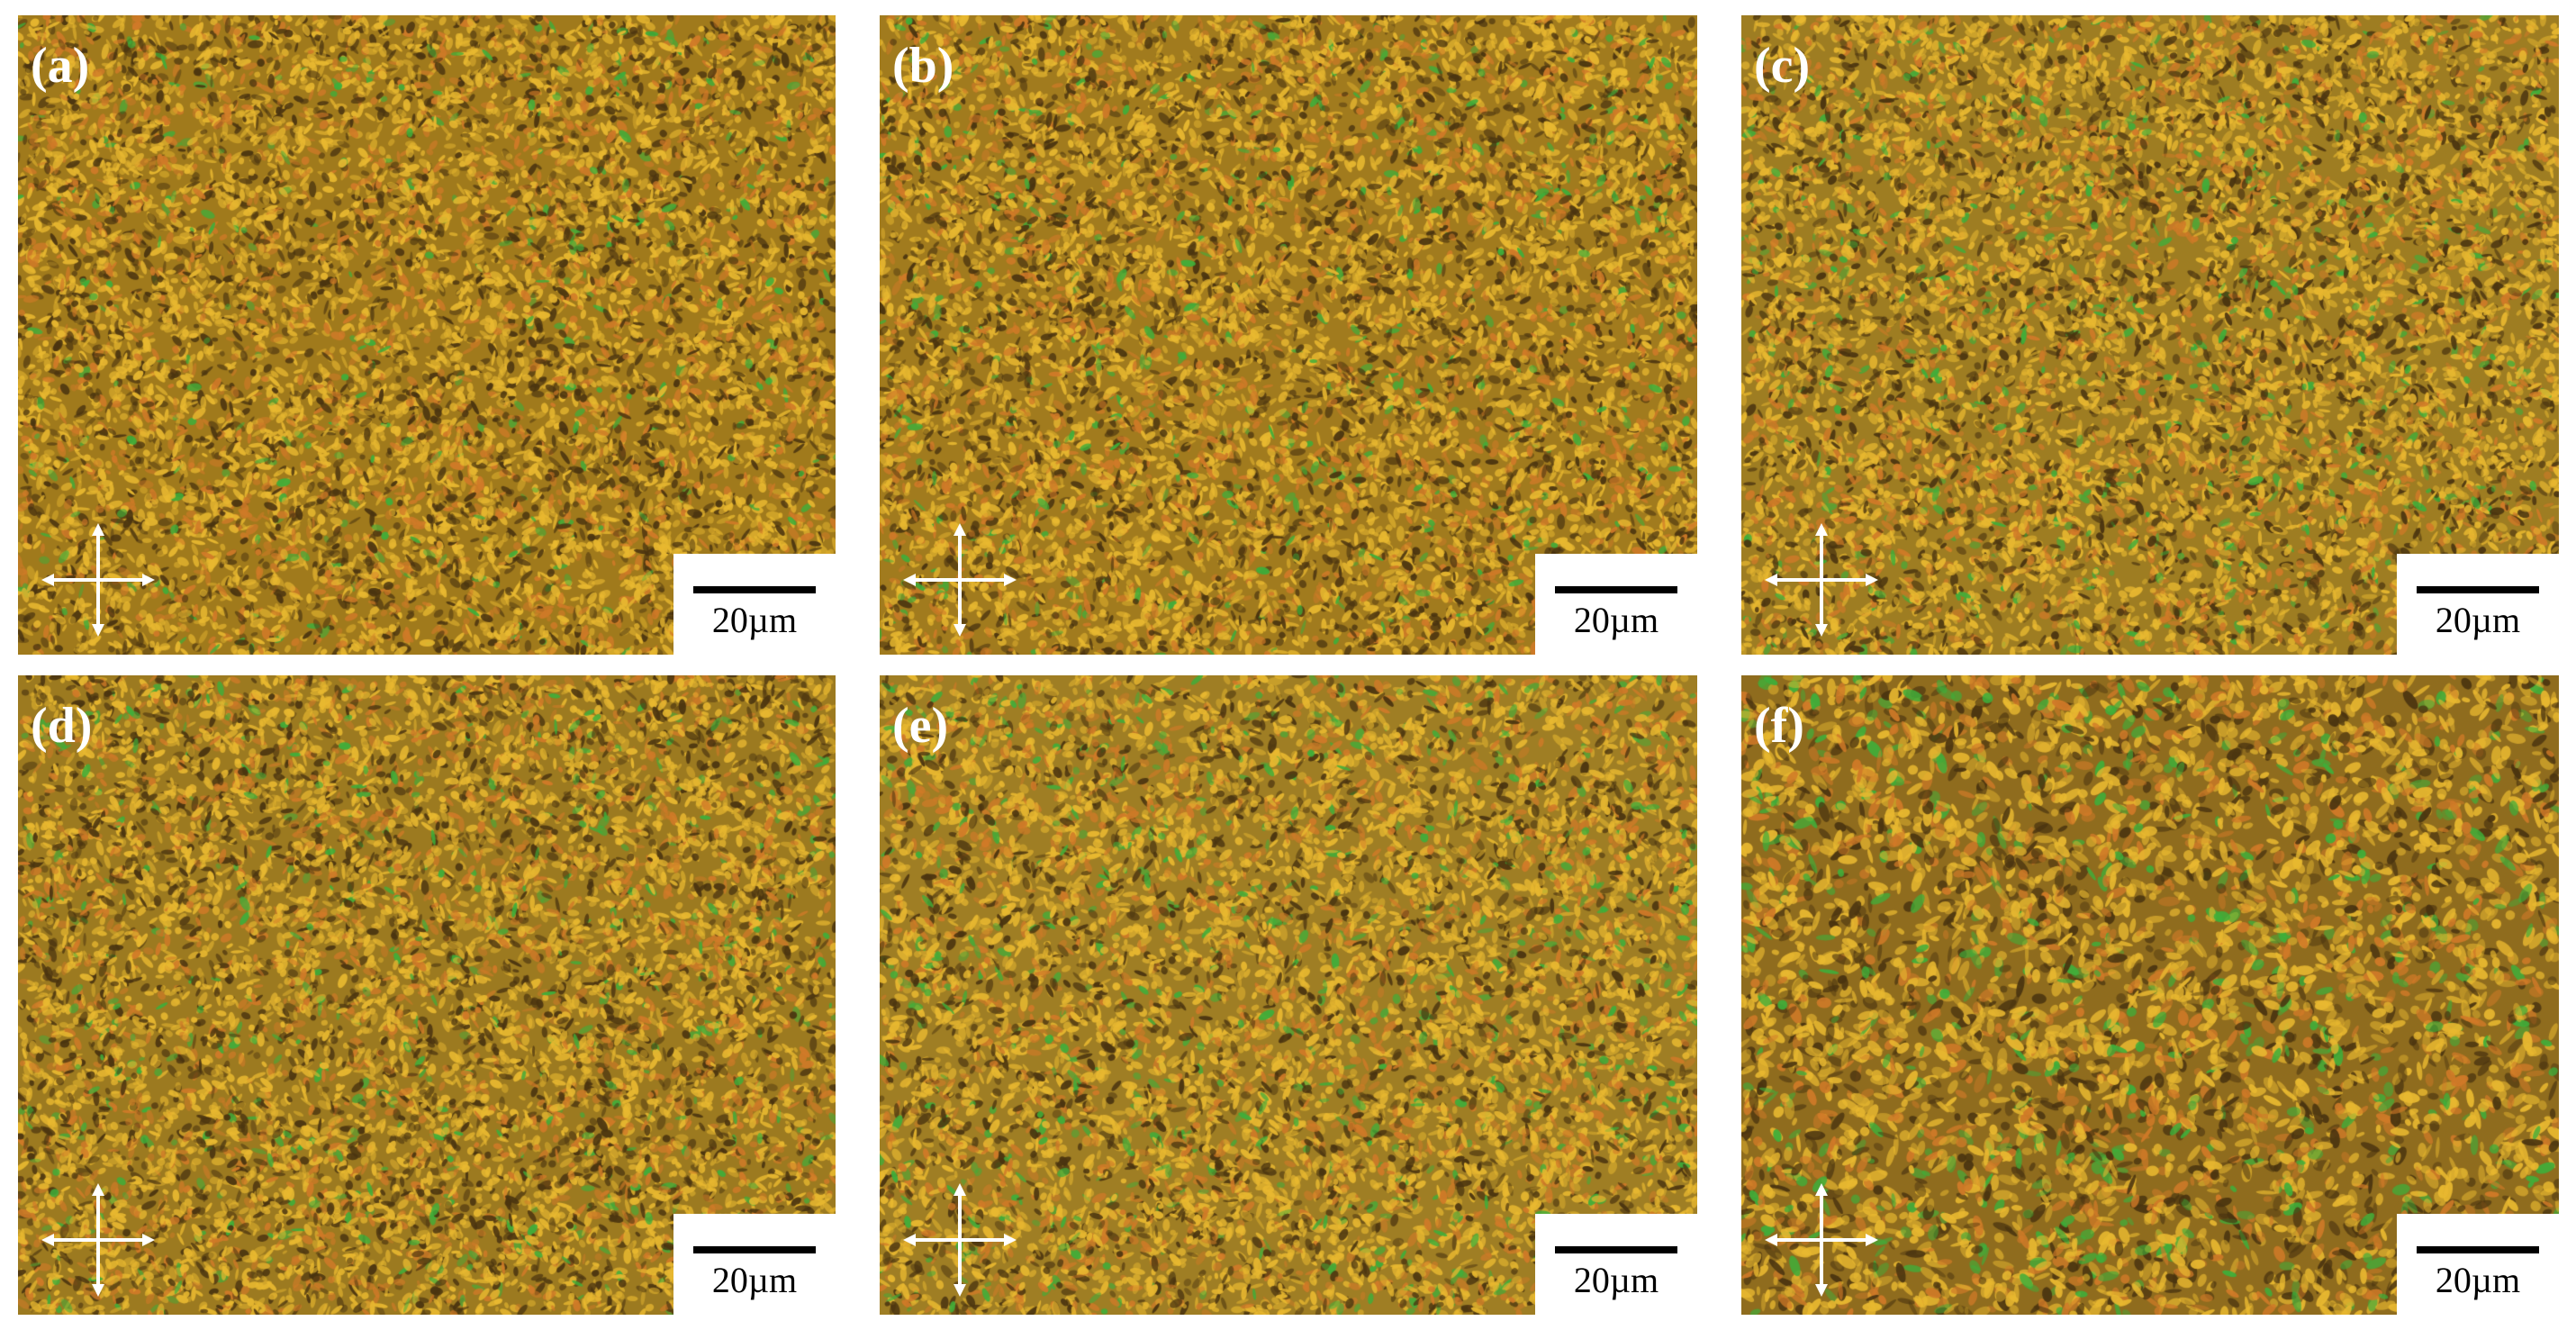 This screenshot has width=2576, height=1330. What do you see at coordinates (62, 726) in the screenshot?
I see `panel-label: (d)` at bounding box center [62, 726].